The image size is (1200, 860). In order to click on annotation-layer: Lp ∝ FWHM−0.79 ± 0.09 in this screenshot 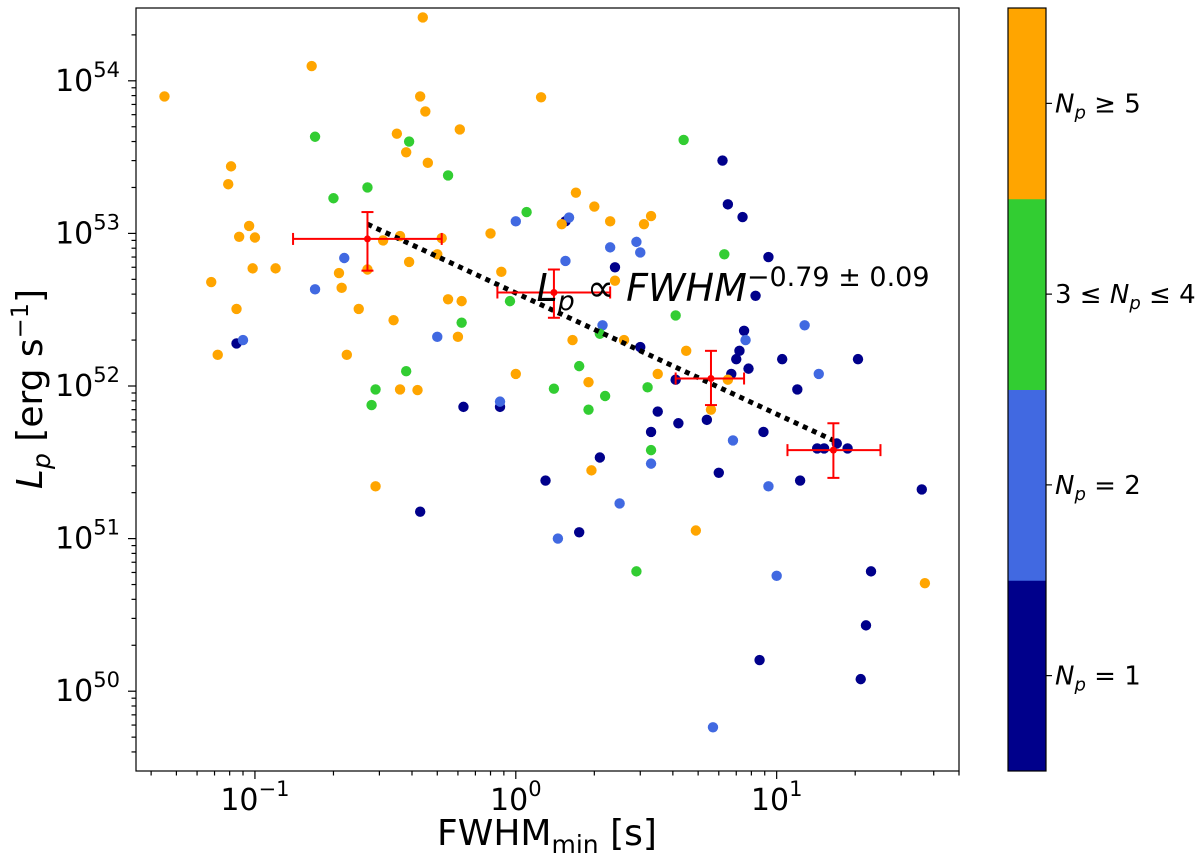, I will do `click(732, 289)`.